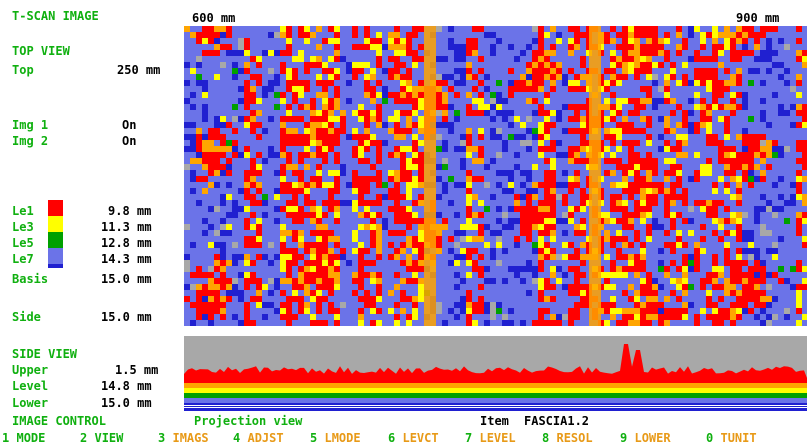 This screenshot has width=807, height=448. Describe the element at coordinates (126, 386) in the screenshot. I see `level-value: 14.8 mm` at that location.